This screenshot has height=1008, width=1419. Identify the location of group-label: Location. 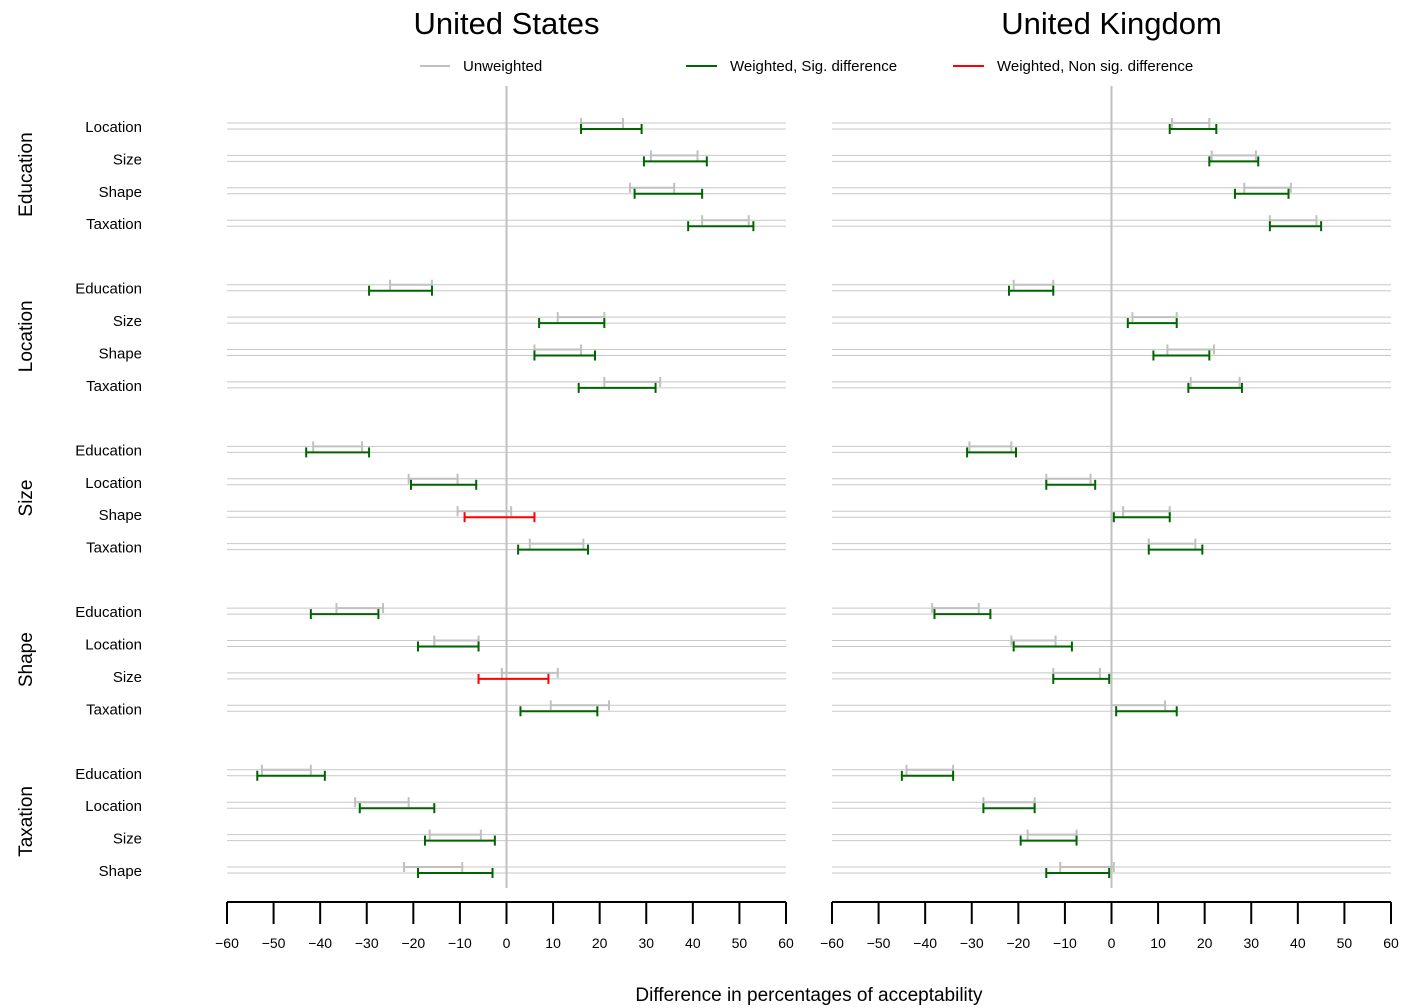
(26, 336).